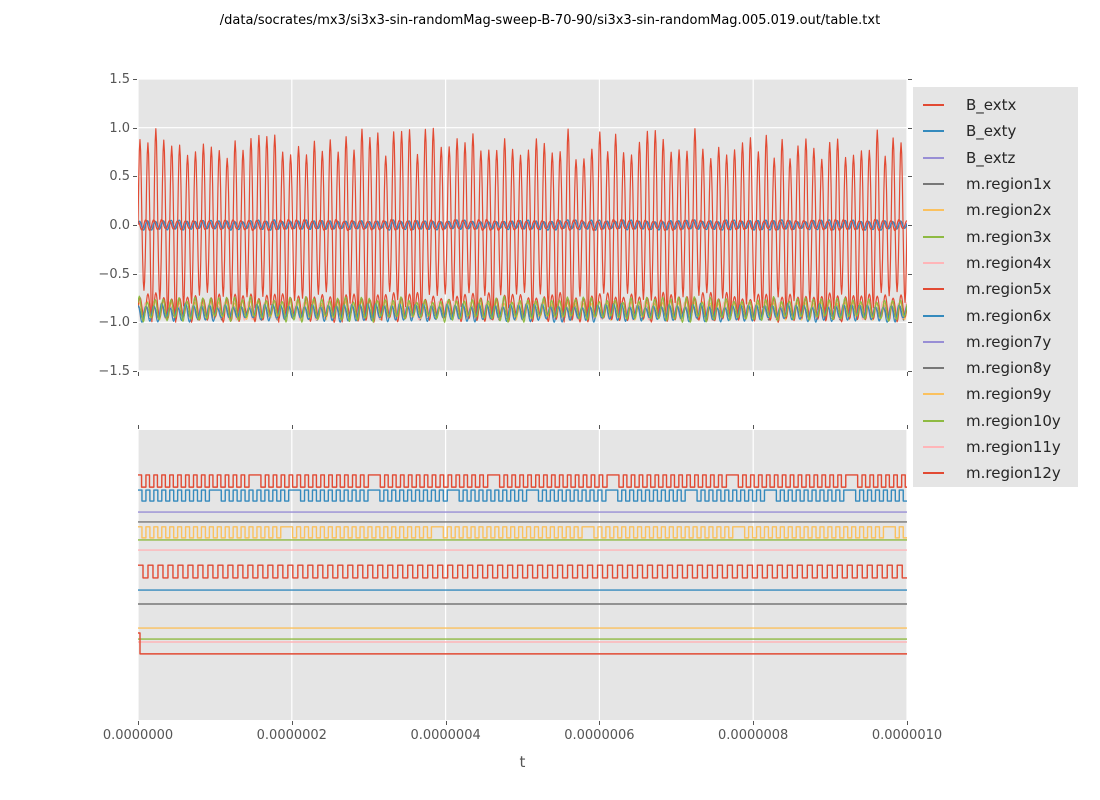 Image resolution: width=1100 pixels, height=800 pixels. I want to click on y-tick-label: 0.5, so click(119, 177).